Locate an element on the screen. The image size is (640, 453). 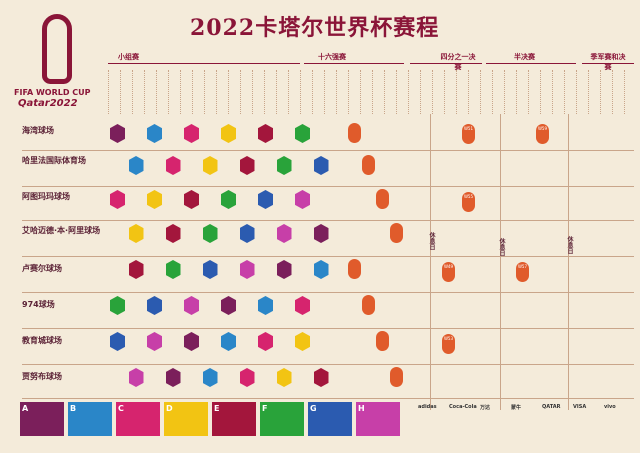
date-header is located at coordinates (372, 92).